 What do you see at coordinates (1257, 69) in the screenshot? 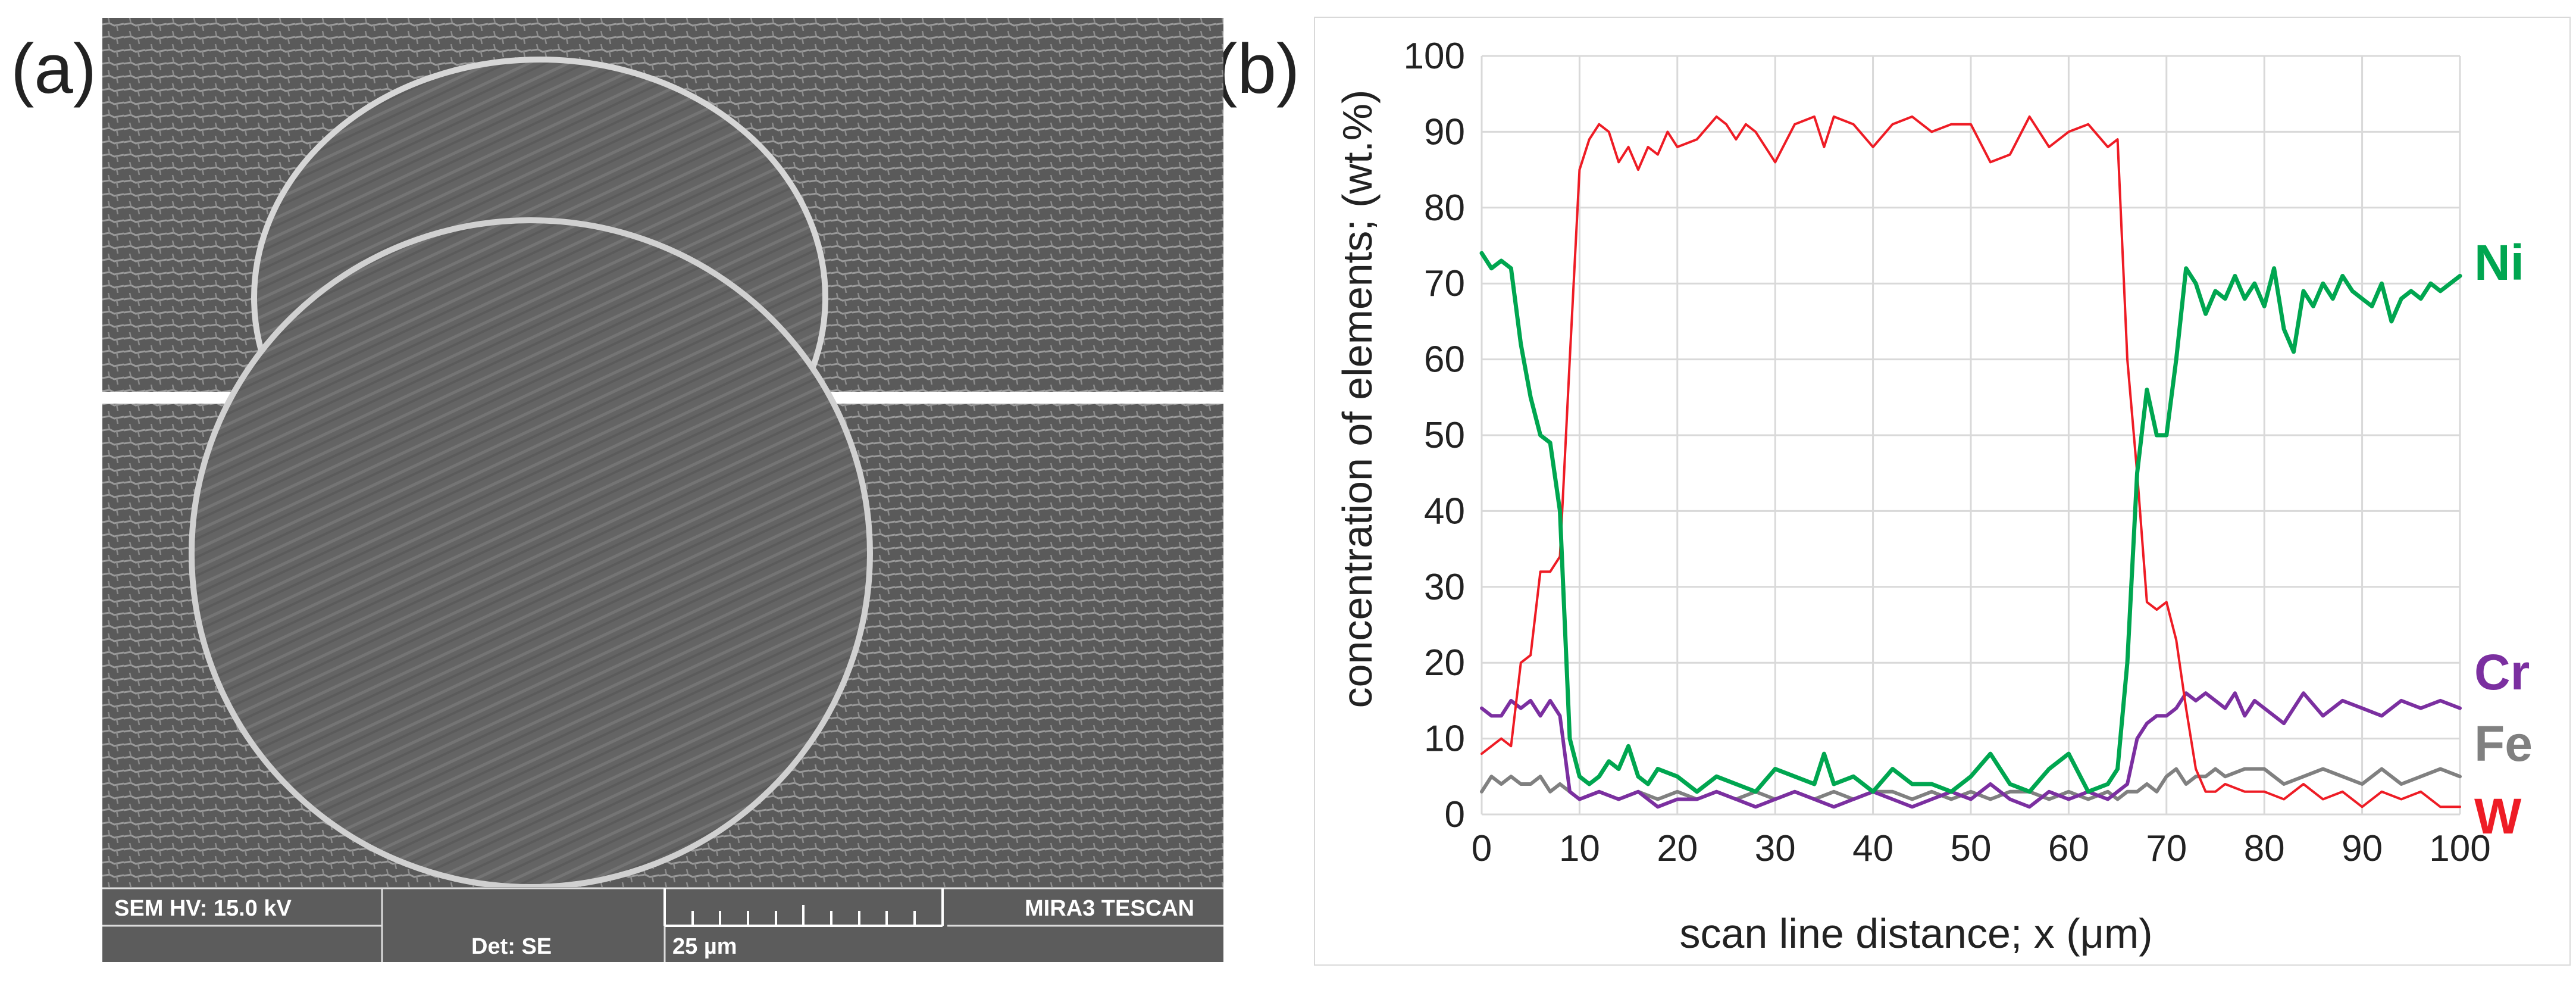
I see `panel-b-label: (b)` at bounding box center [1257, 69].